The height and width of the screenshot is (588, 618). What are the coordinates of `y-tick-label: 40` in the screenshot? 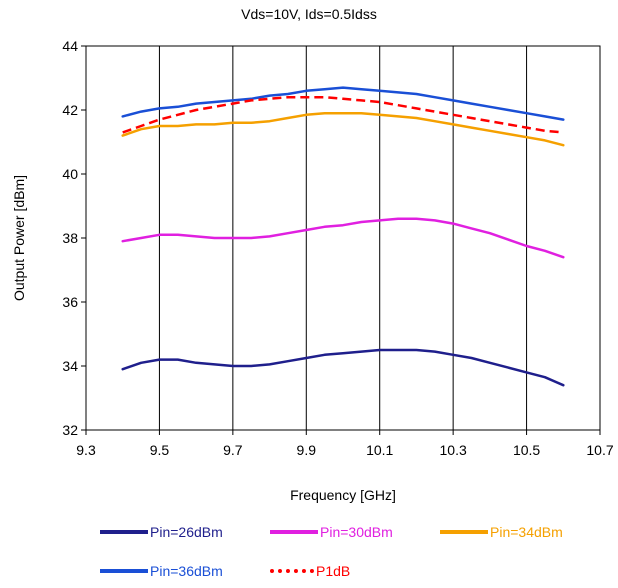 It's located at (70, 174).